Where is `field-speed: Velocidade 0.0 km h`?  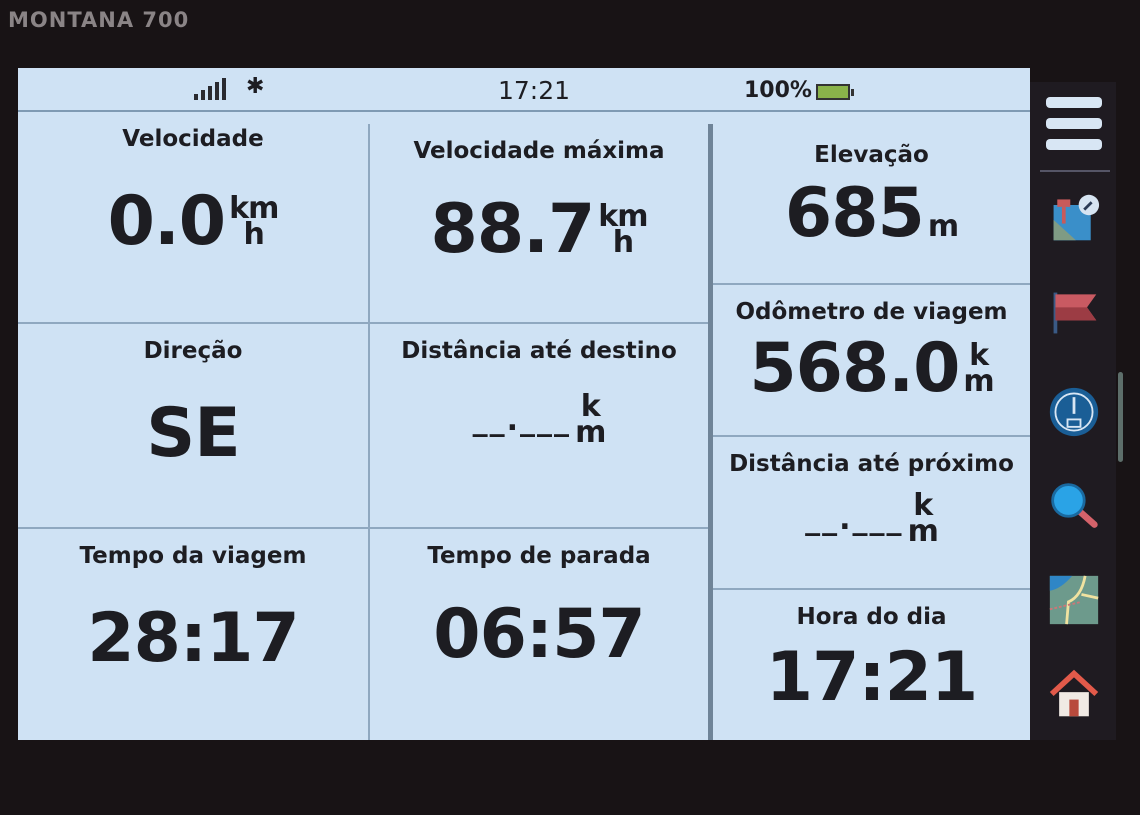
field-speed: Velocidade 0.0 km h is located at coordinates (193, 217).